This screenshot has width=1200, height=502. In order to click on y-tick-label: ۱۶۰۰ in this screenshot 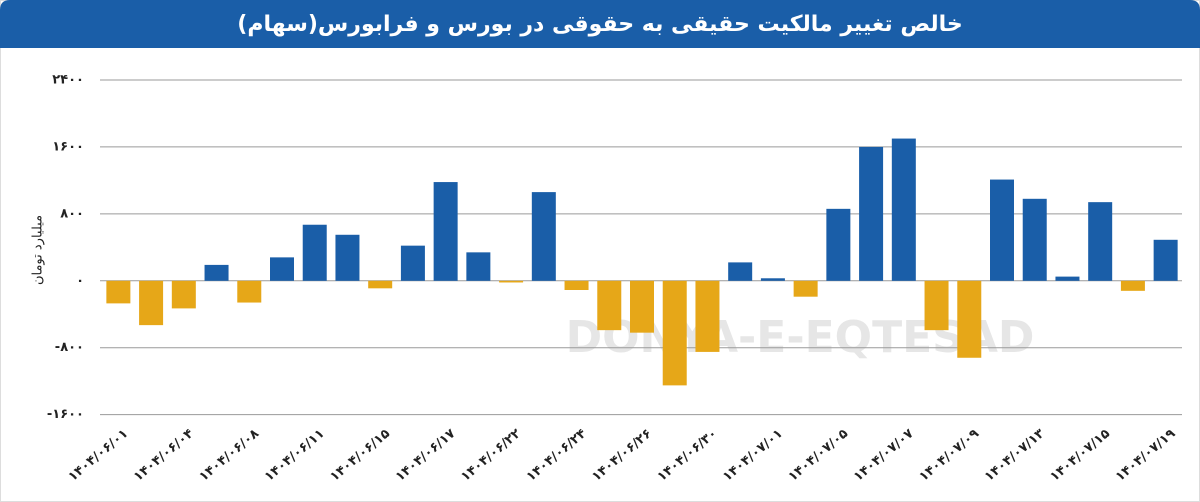, I will do `click(68, 146)`.